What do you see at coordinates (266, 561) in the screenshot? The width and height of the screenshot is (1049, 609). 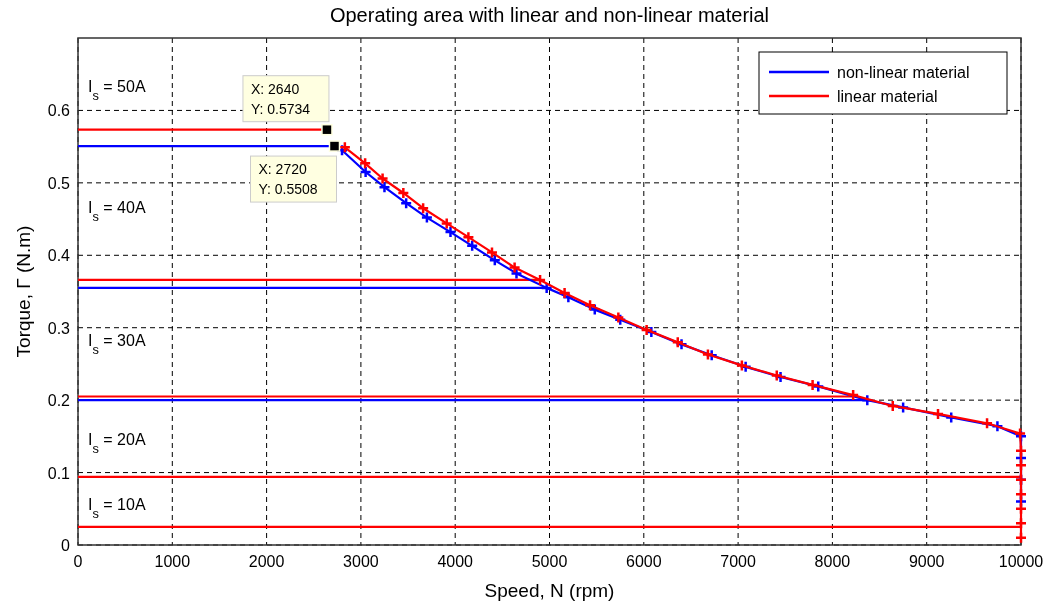 I see `x-tick-label: 2000` at bounding box center [266, 561].